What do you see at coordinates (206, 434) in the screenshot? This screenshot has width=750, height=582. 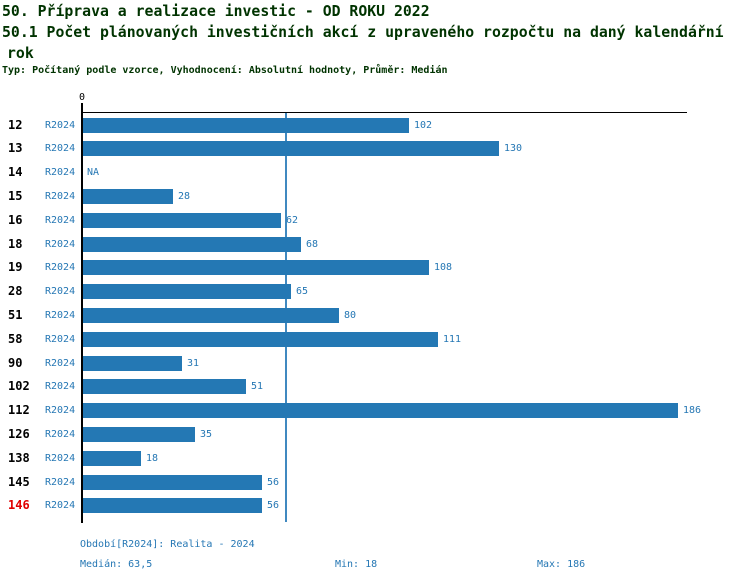 I see `bar-value-label: 35` at bounding box center [206, 434].